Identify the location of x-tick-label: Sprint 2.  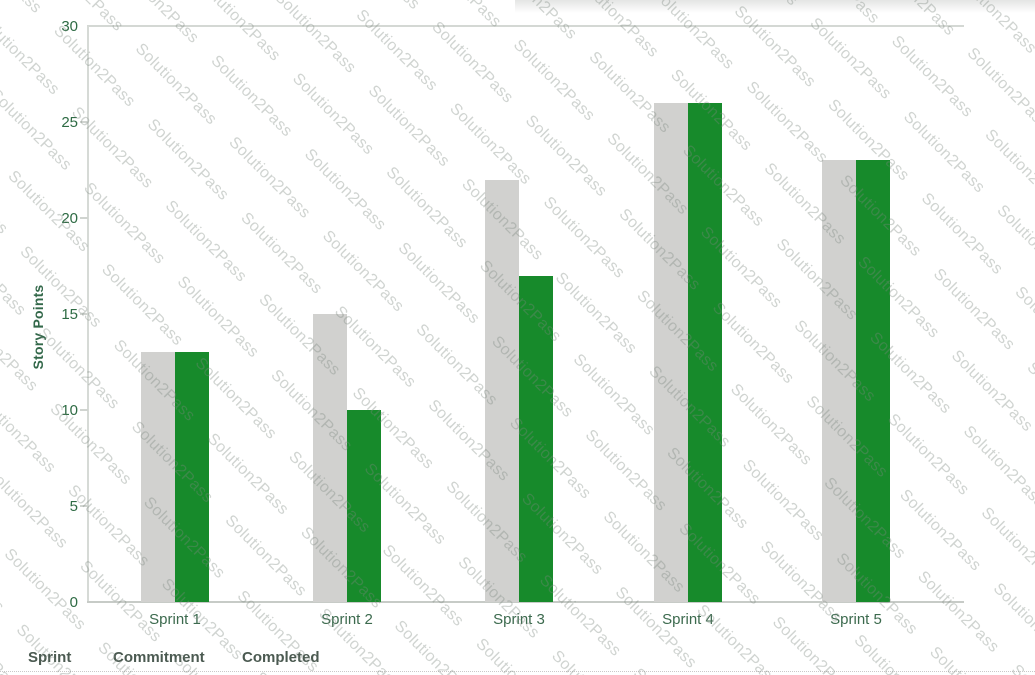
(347, 619).